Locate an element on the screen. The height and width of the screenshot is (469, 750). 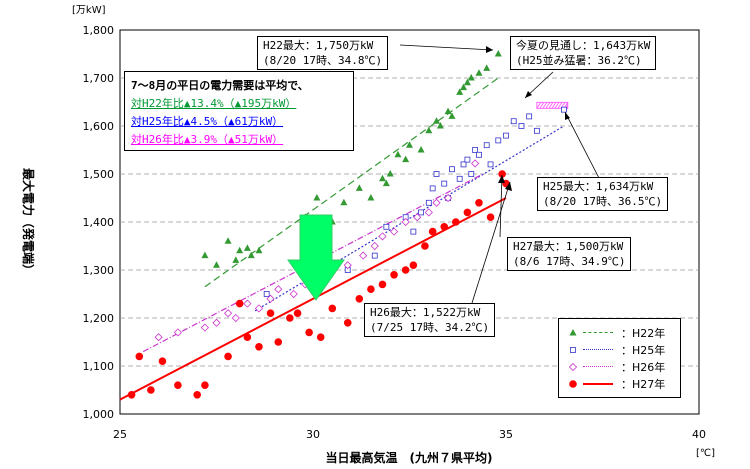
legend-label-1: ：H25年 is located at coordinates (643, 350).